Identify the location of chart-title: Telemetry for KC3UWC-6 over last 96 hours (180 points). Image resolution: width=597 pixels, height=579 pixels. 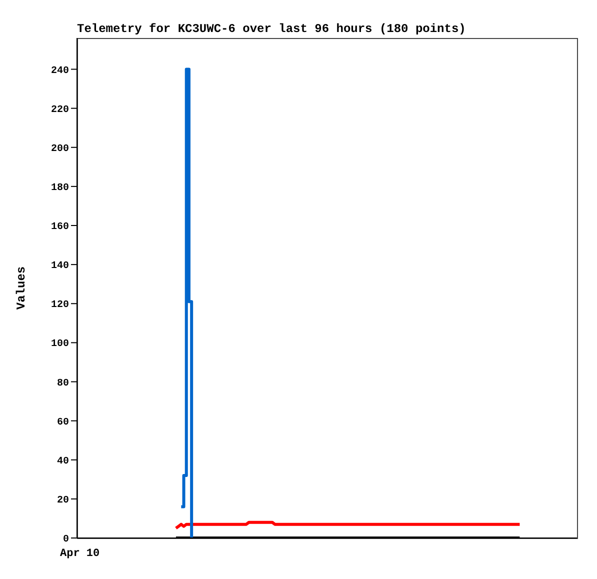
(271, 29).